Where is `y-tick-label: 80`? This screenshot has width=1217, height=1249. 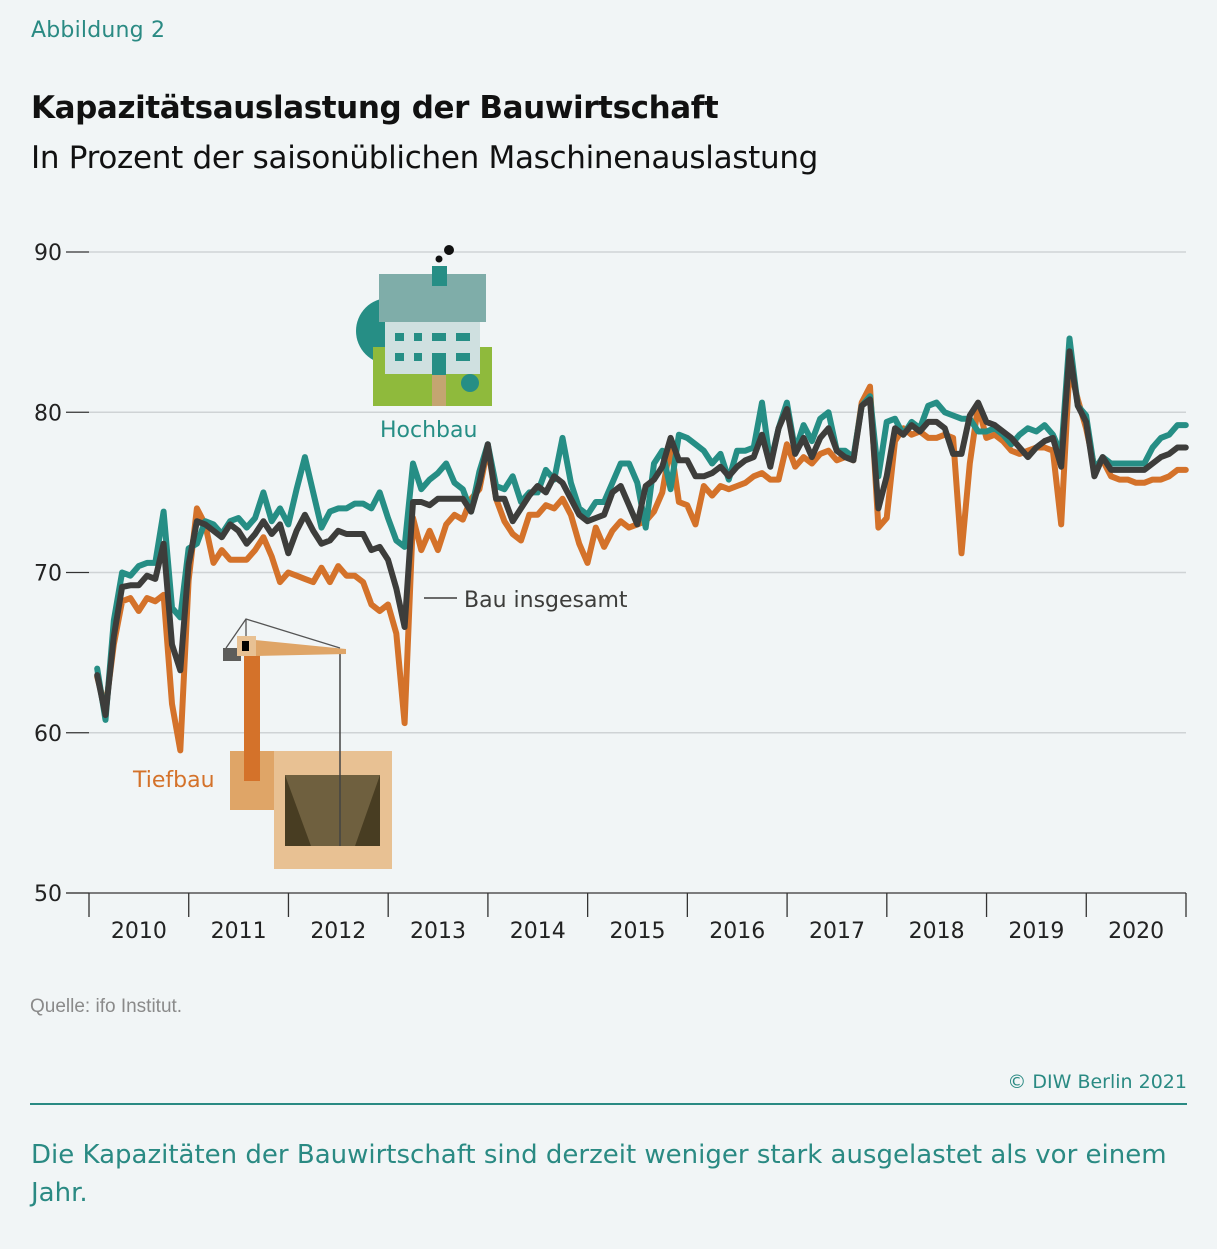
y-tick-label: 80 is located at coordinates (48, 413).